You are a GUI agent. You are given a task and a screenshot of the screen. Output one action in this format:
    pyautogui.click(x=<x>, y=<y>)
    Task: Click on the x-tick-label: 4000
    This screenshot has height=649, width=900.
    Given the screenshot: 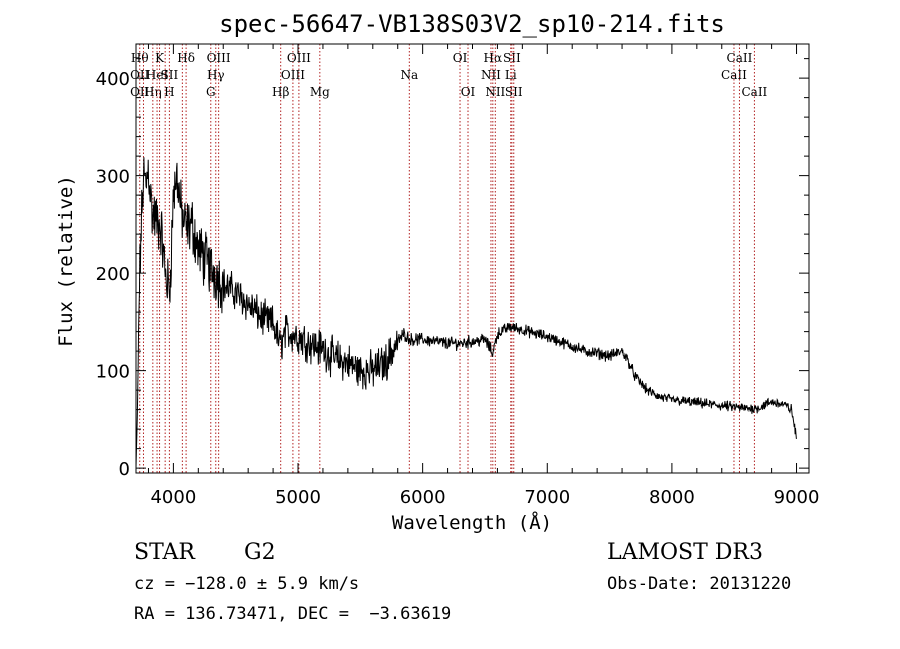 What is the action you would take?
    pyautogui.click(x=173, y=497)
    